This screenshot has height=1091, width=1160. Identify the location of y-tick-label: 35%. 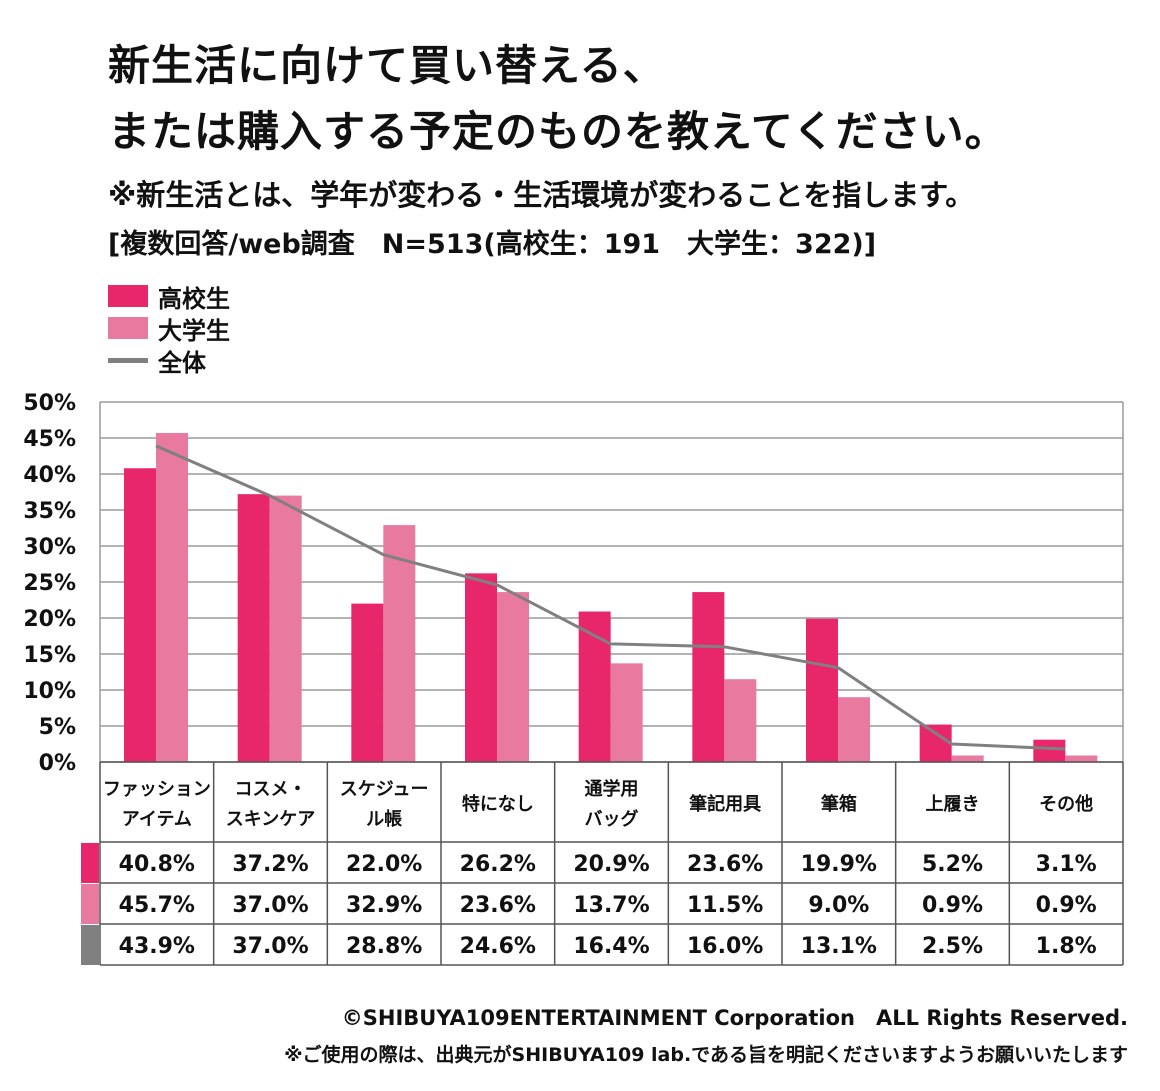
(49, 511).